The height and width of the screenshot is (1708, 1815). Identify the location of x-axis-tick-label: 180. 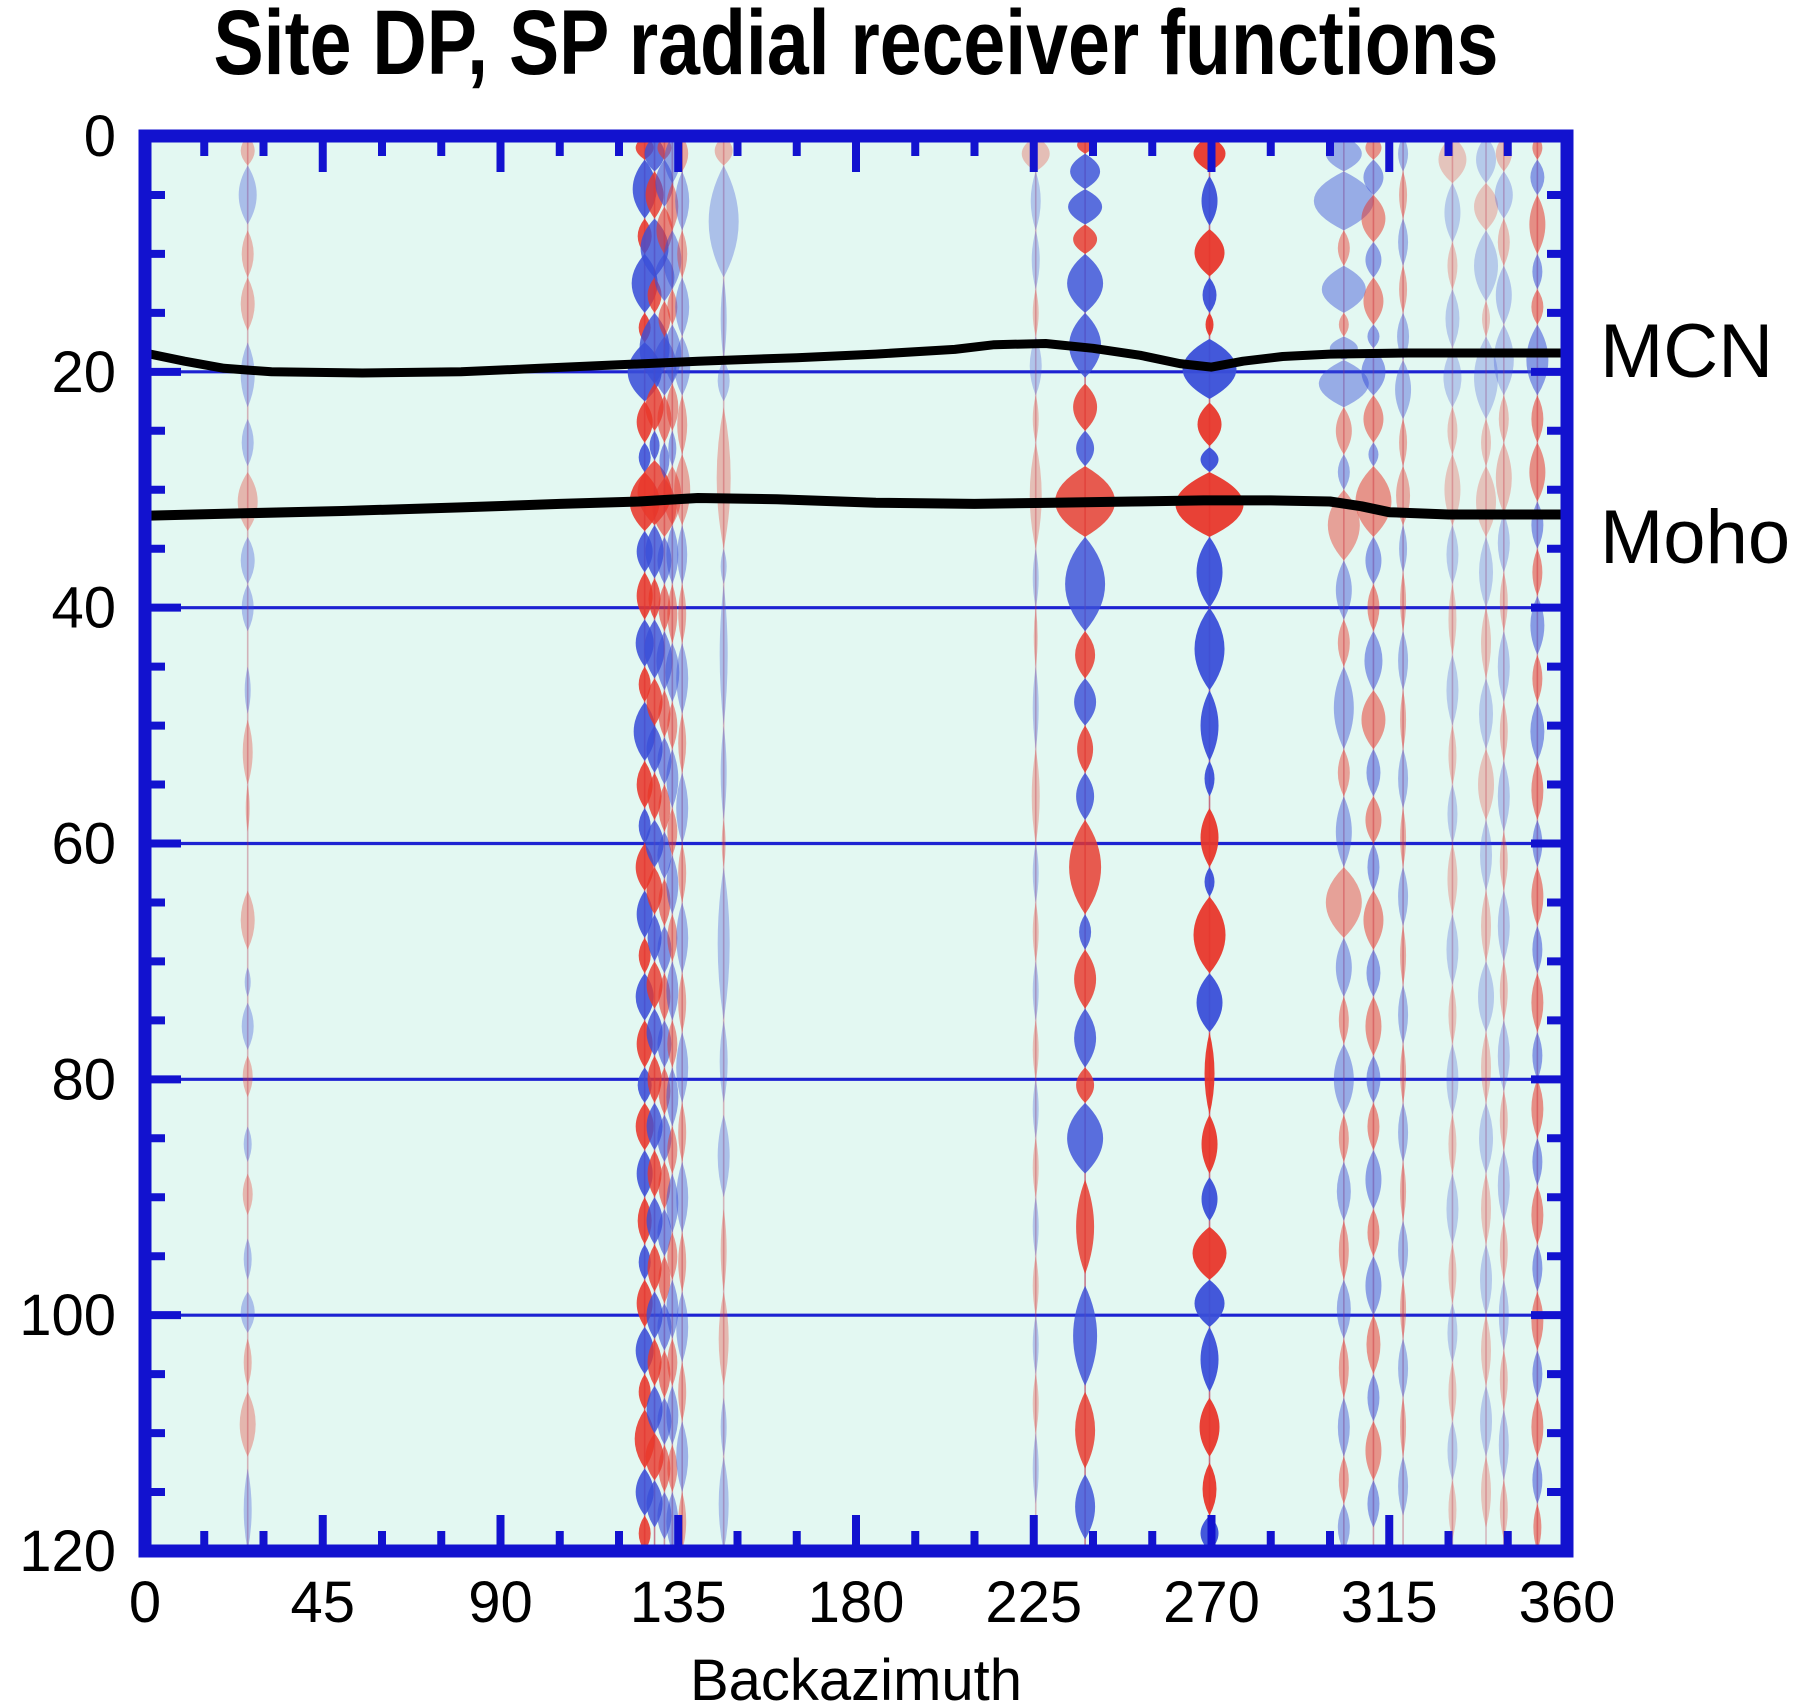
(856, 1602).